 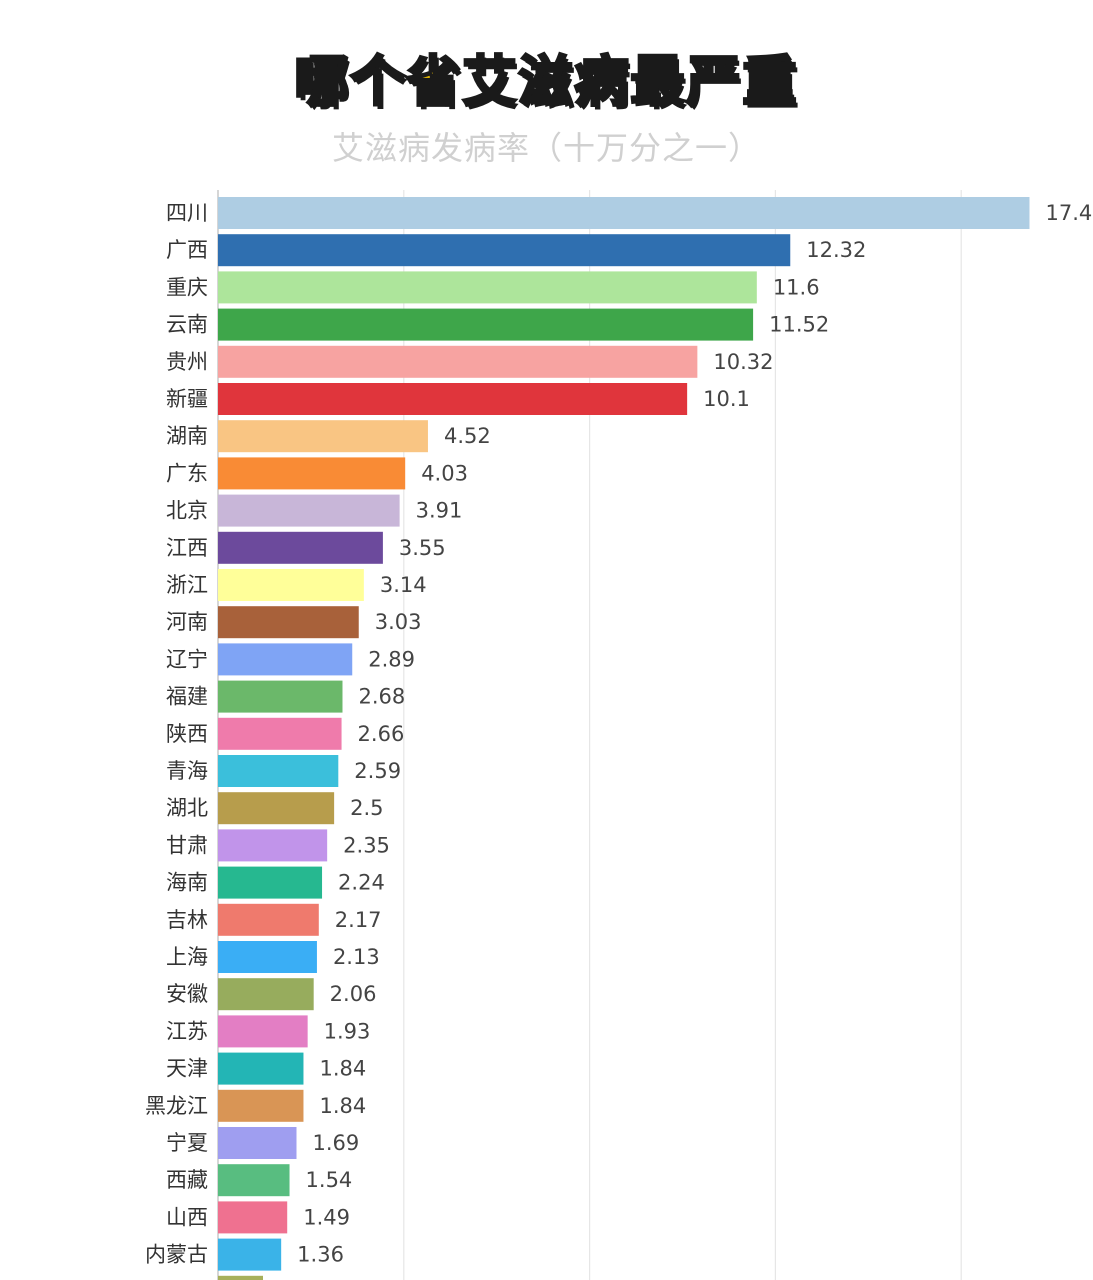 What do you see at coordinates (187, 920) in the screenshot?
I see `category-label: 吉林` at bounding box center [187, 920].